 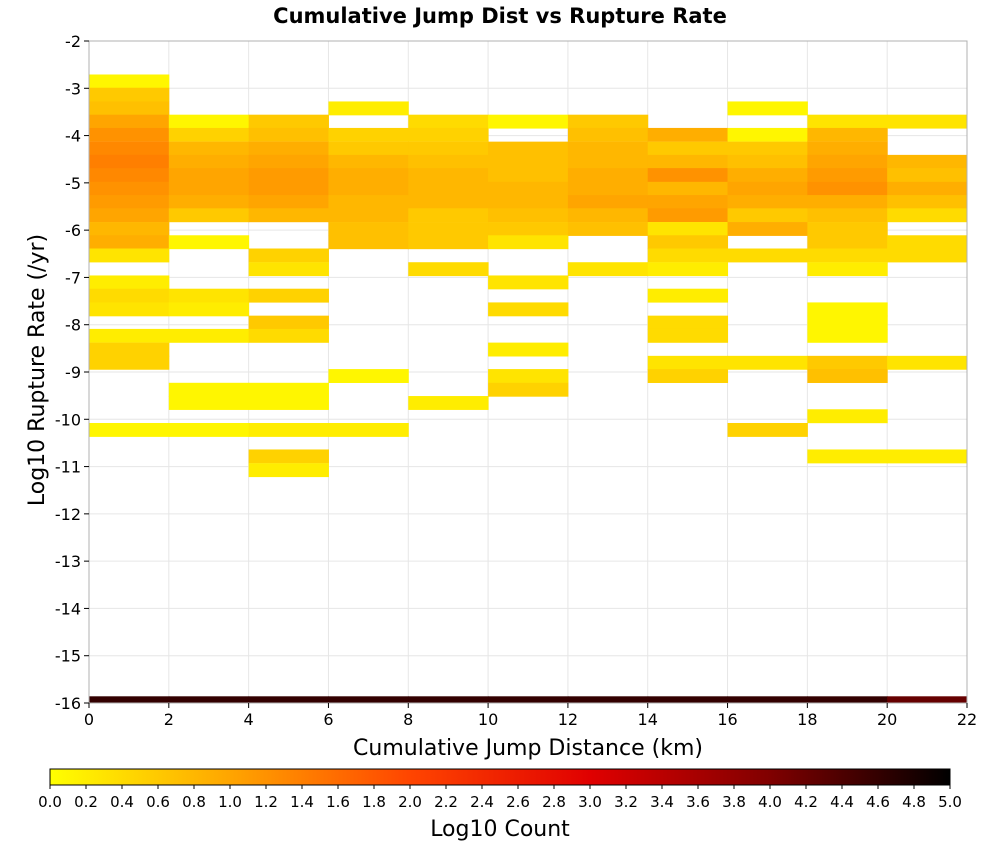 What do you see at coordinates (68, 561) in the screenshot?
I see `y-tick-label: -13` at bounding box center [68, 561].